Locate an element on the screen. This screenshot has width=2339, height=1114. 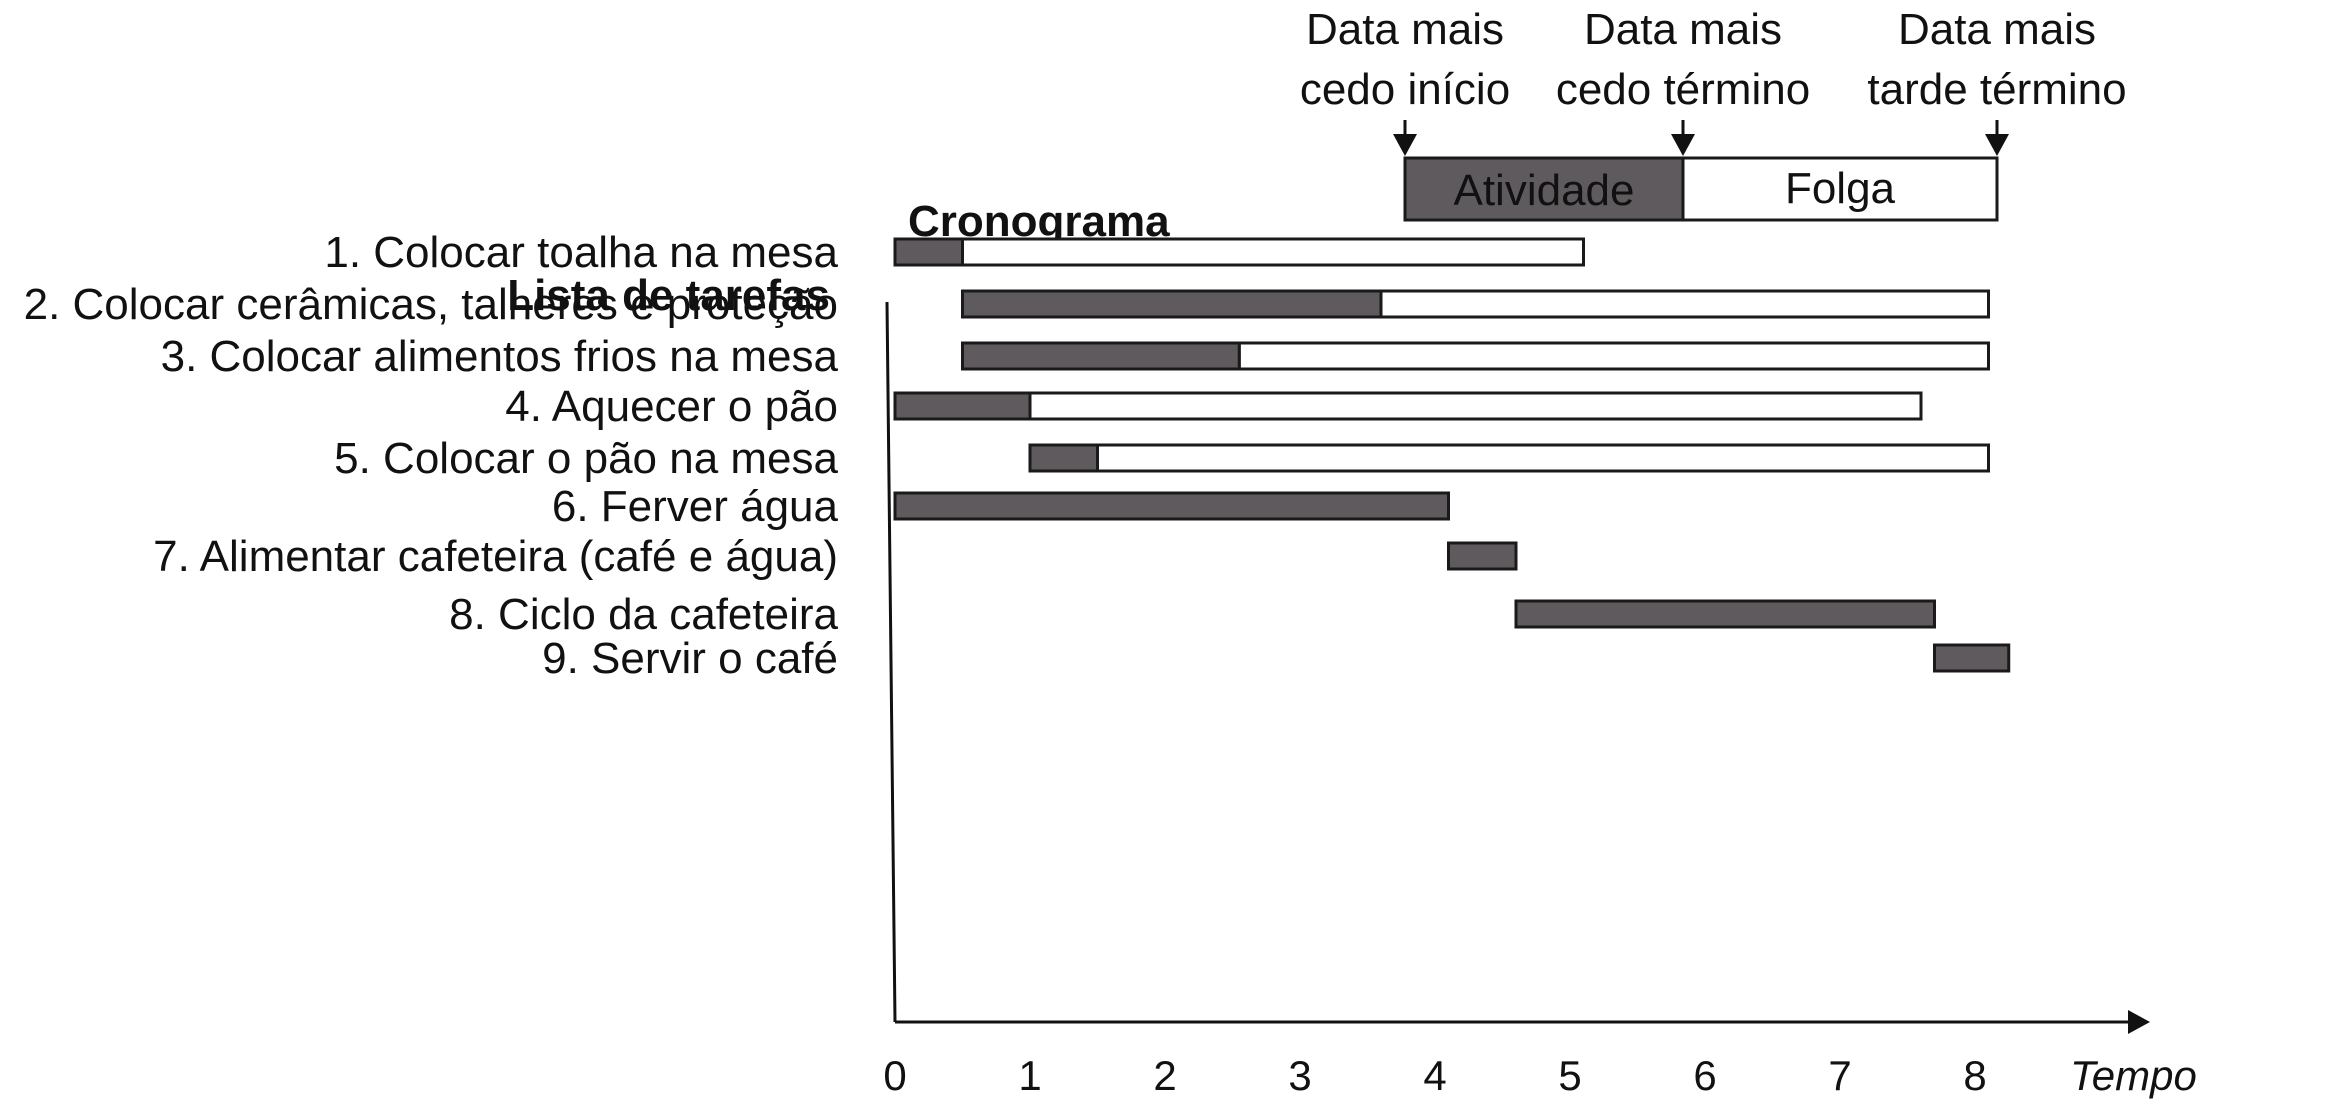
legend-earliest-start-line1: Data mais is located at coordinates (1405, 29).